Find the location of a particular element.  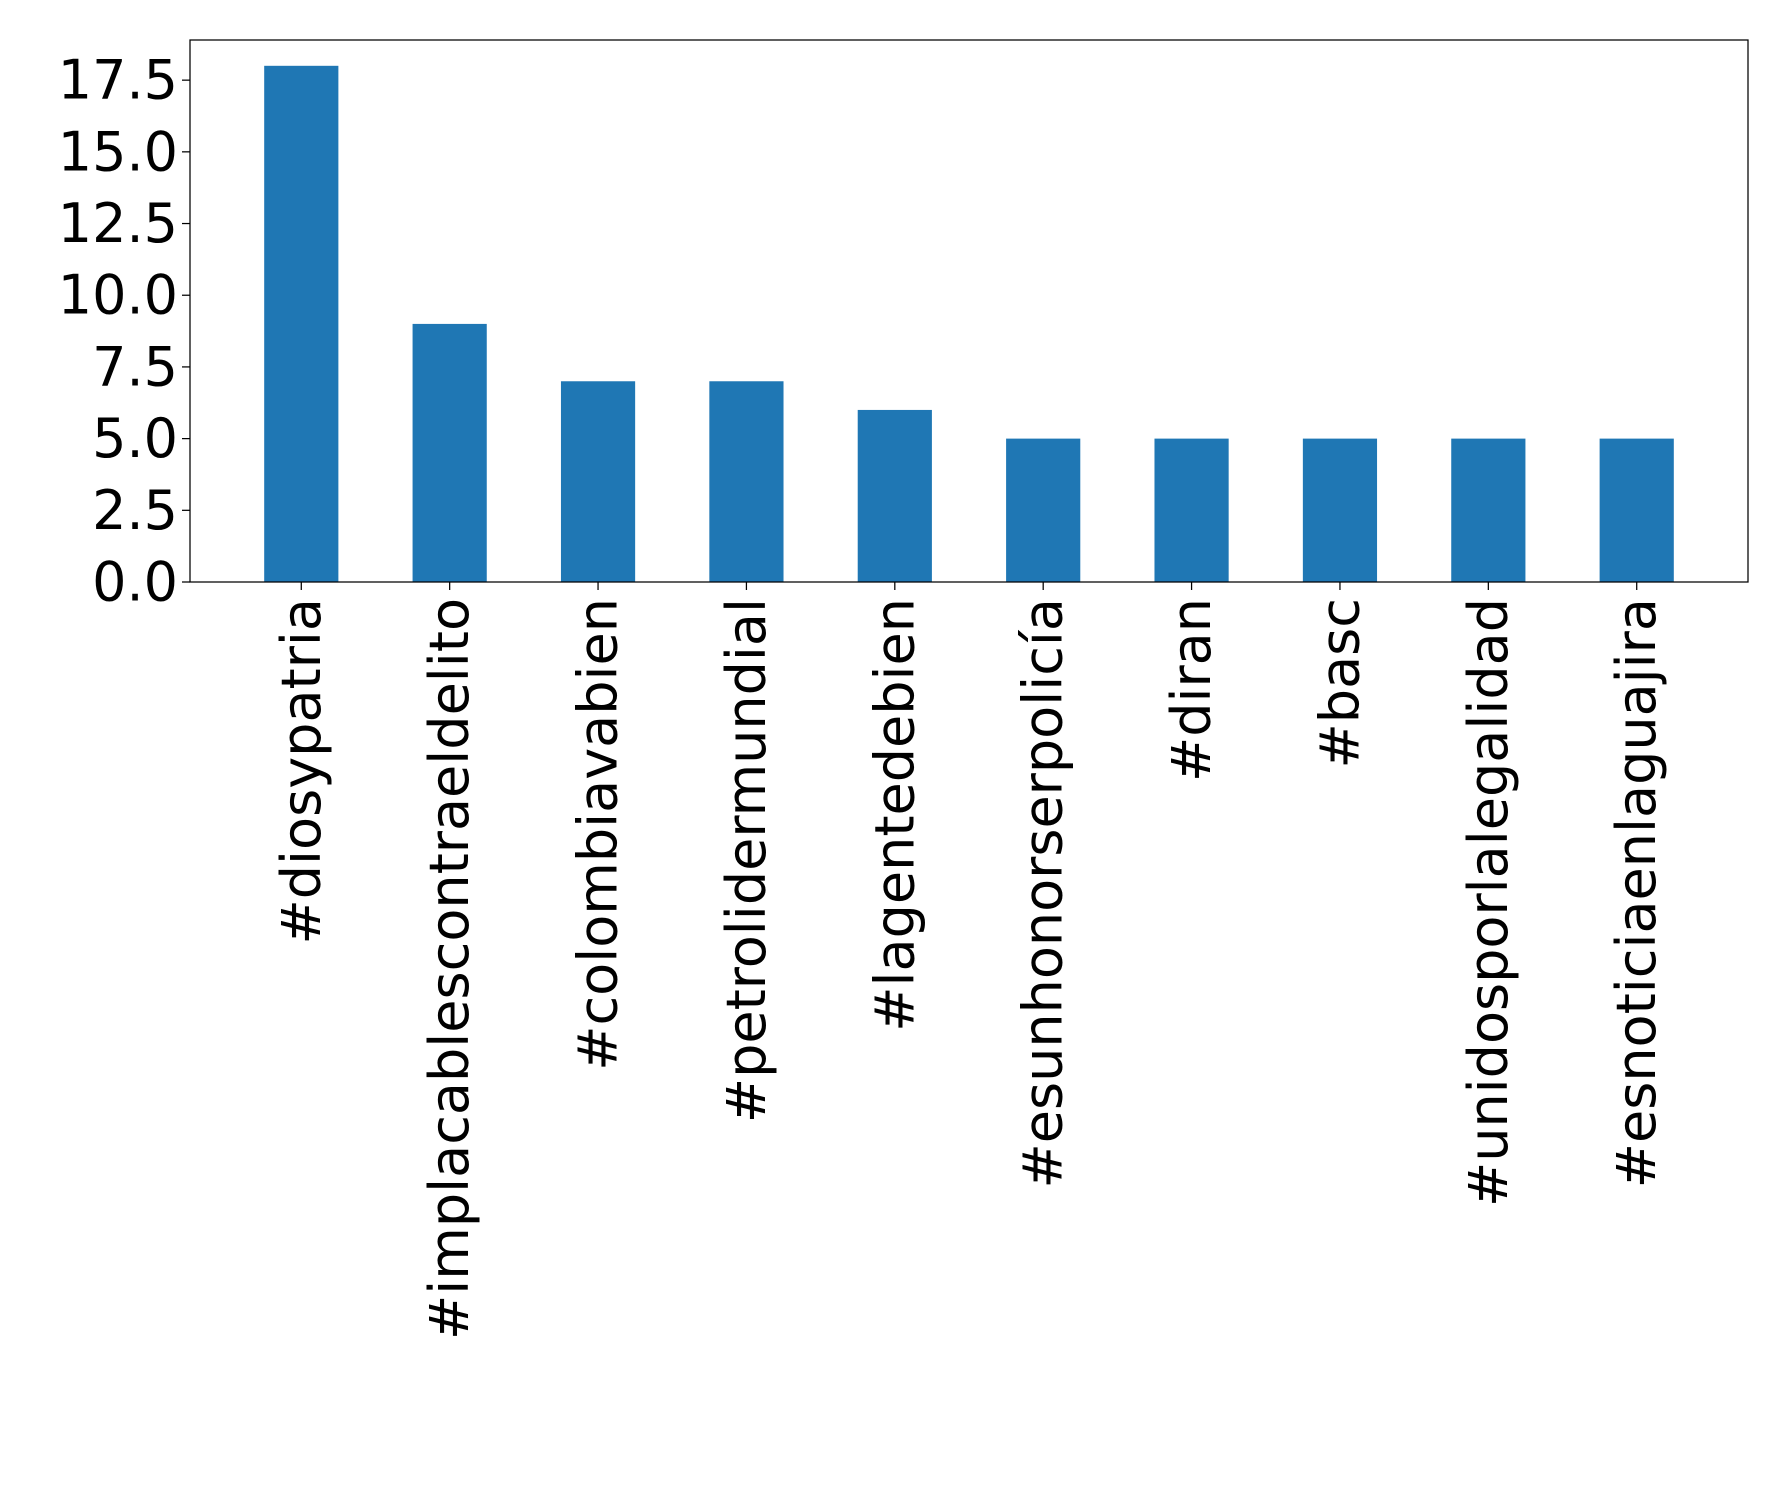

y-tick-label: 10.0 is located at coordinates (118, 295).